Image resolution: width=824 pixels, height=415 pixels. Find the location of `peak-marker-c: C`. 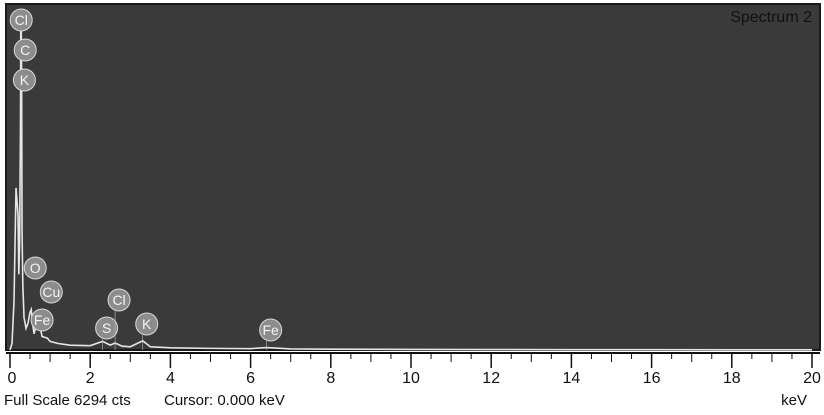

peak-marker-c: C is located at coordinates (25, 50).